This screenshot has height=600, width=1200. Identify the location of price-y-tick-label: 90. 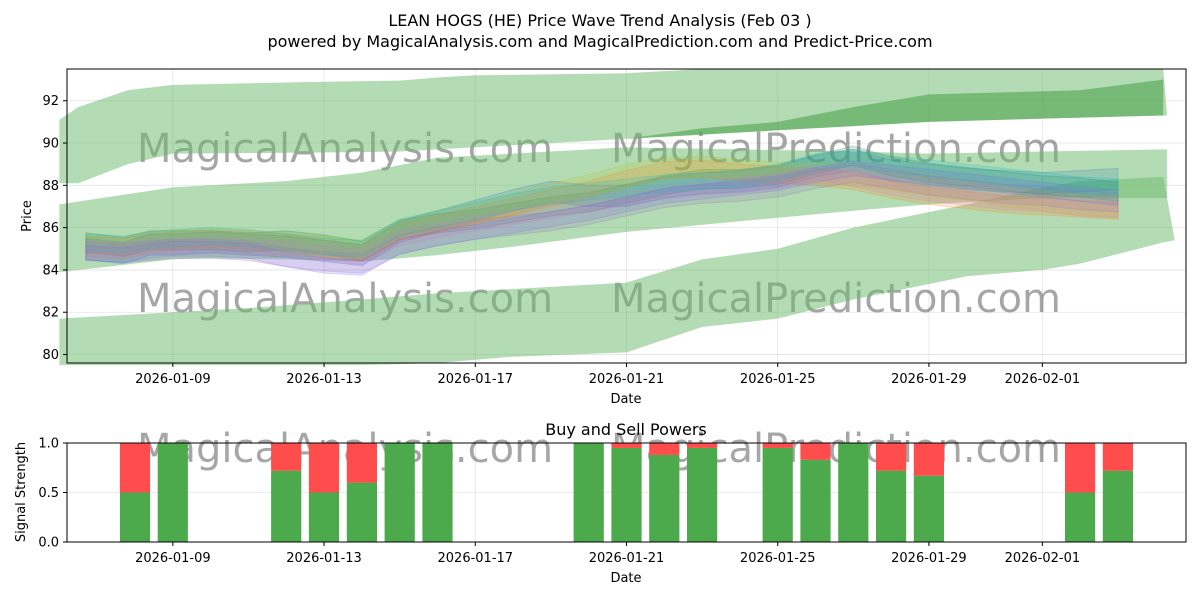
(50, 144).